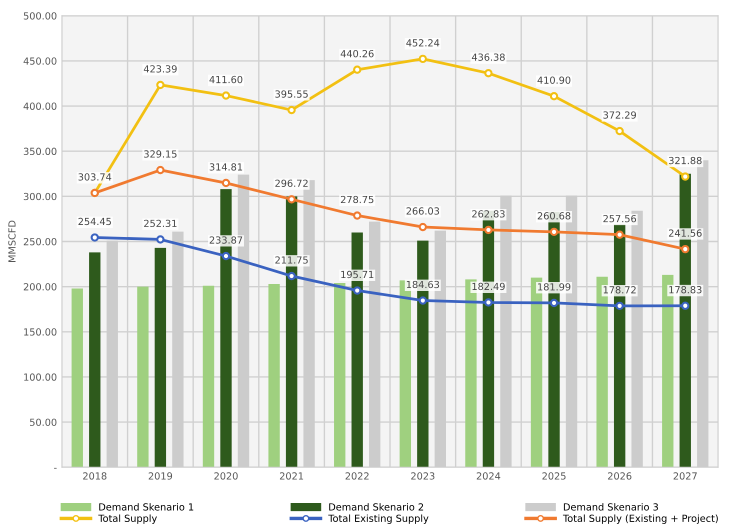 This screenshot has width=729, height=525. What do you see at coordinates (357, 200) in the screenshot?
I see `data-label: 278.75` at bounding box center [357, 200].